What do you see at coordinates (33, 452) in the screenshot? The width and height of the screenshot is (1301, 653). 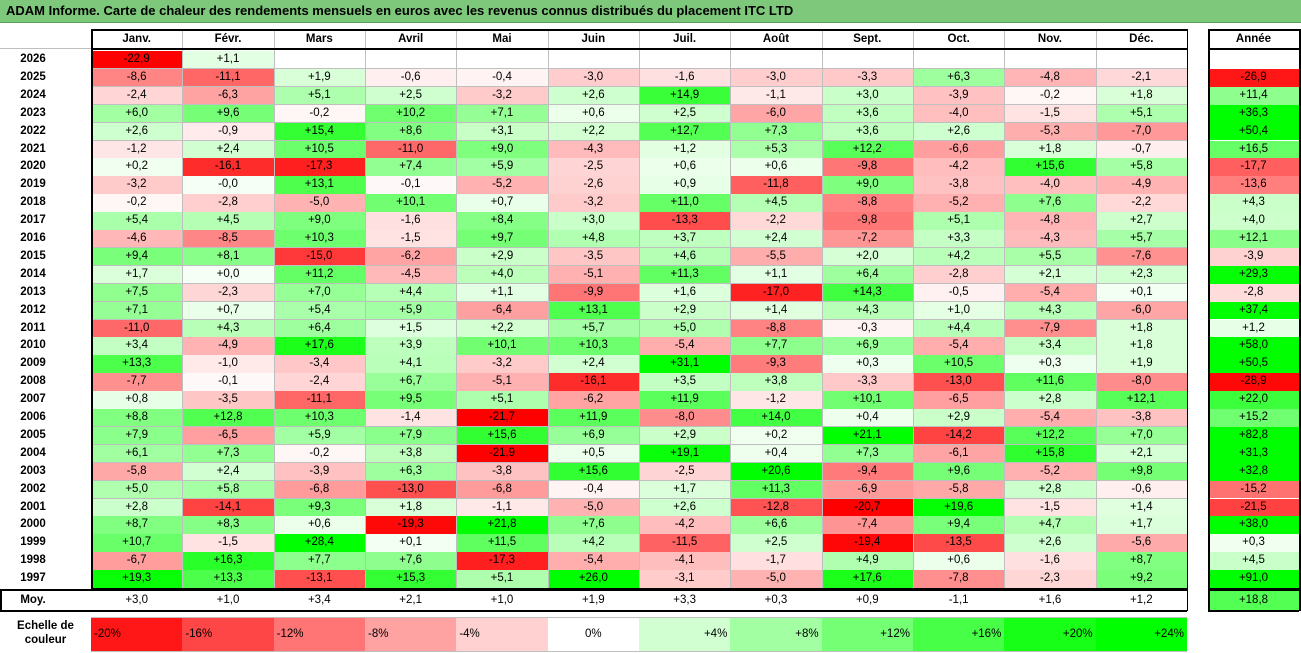 I see `year-label: 2004` at bounding box center [33, 452].